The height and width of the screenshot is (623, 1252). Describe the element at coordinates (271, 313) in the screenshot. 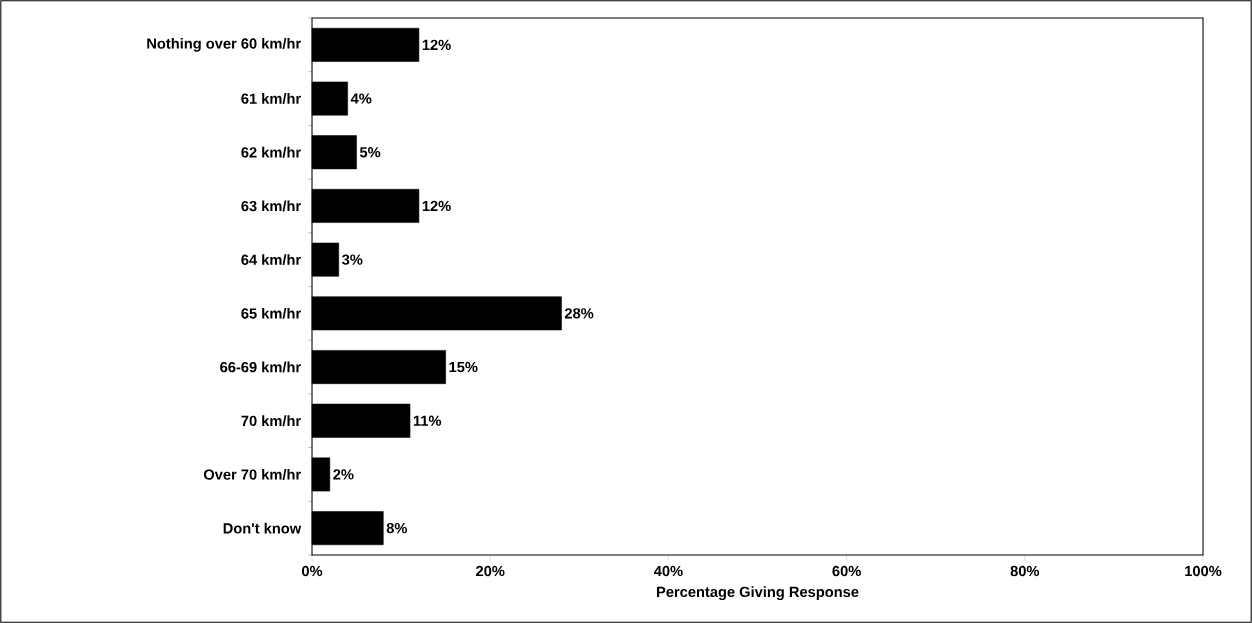

I see `y-tick-label: 65 km/hr` at that location.